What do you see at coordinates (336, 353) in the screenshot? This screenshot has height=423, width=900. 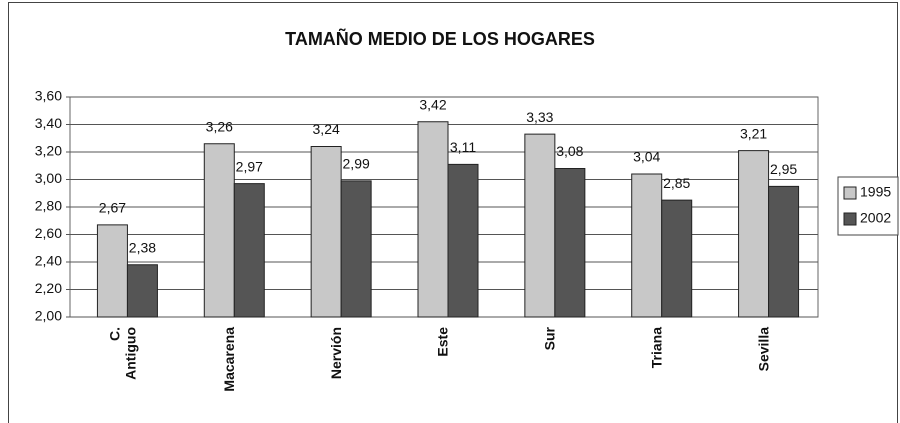 I see `x-tick-label: Nervión` at bounding box center [336, 353].